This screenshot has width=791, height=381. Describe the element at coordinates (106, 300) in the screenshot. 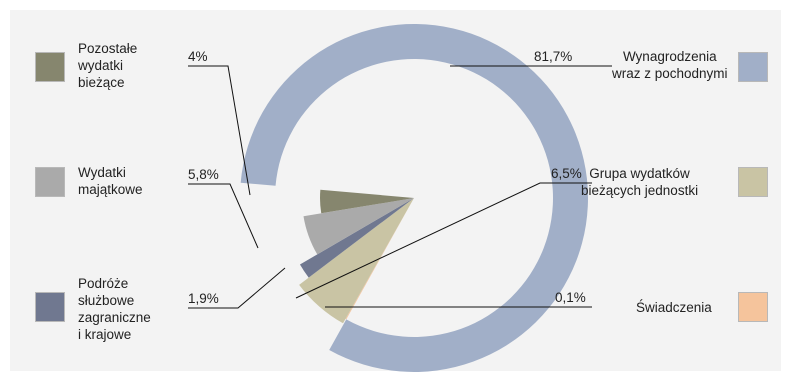

I see `legend-line: służbowe` at that location.